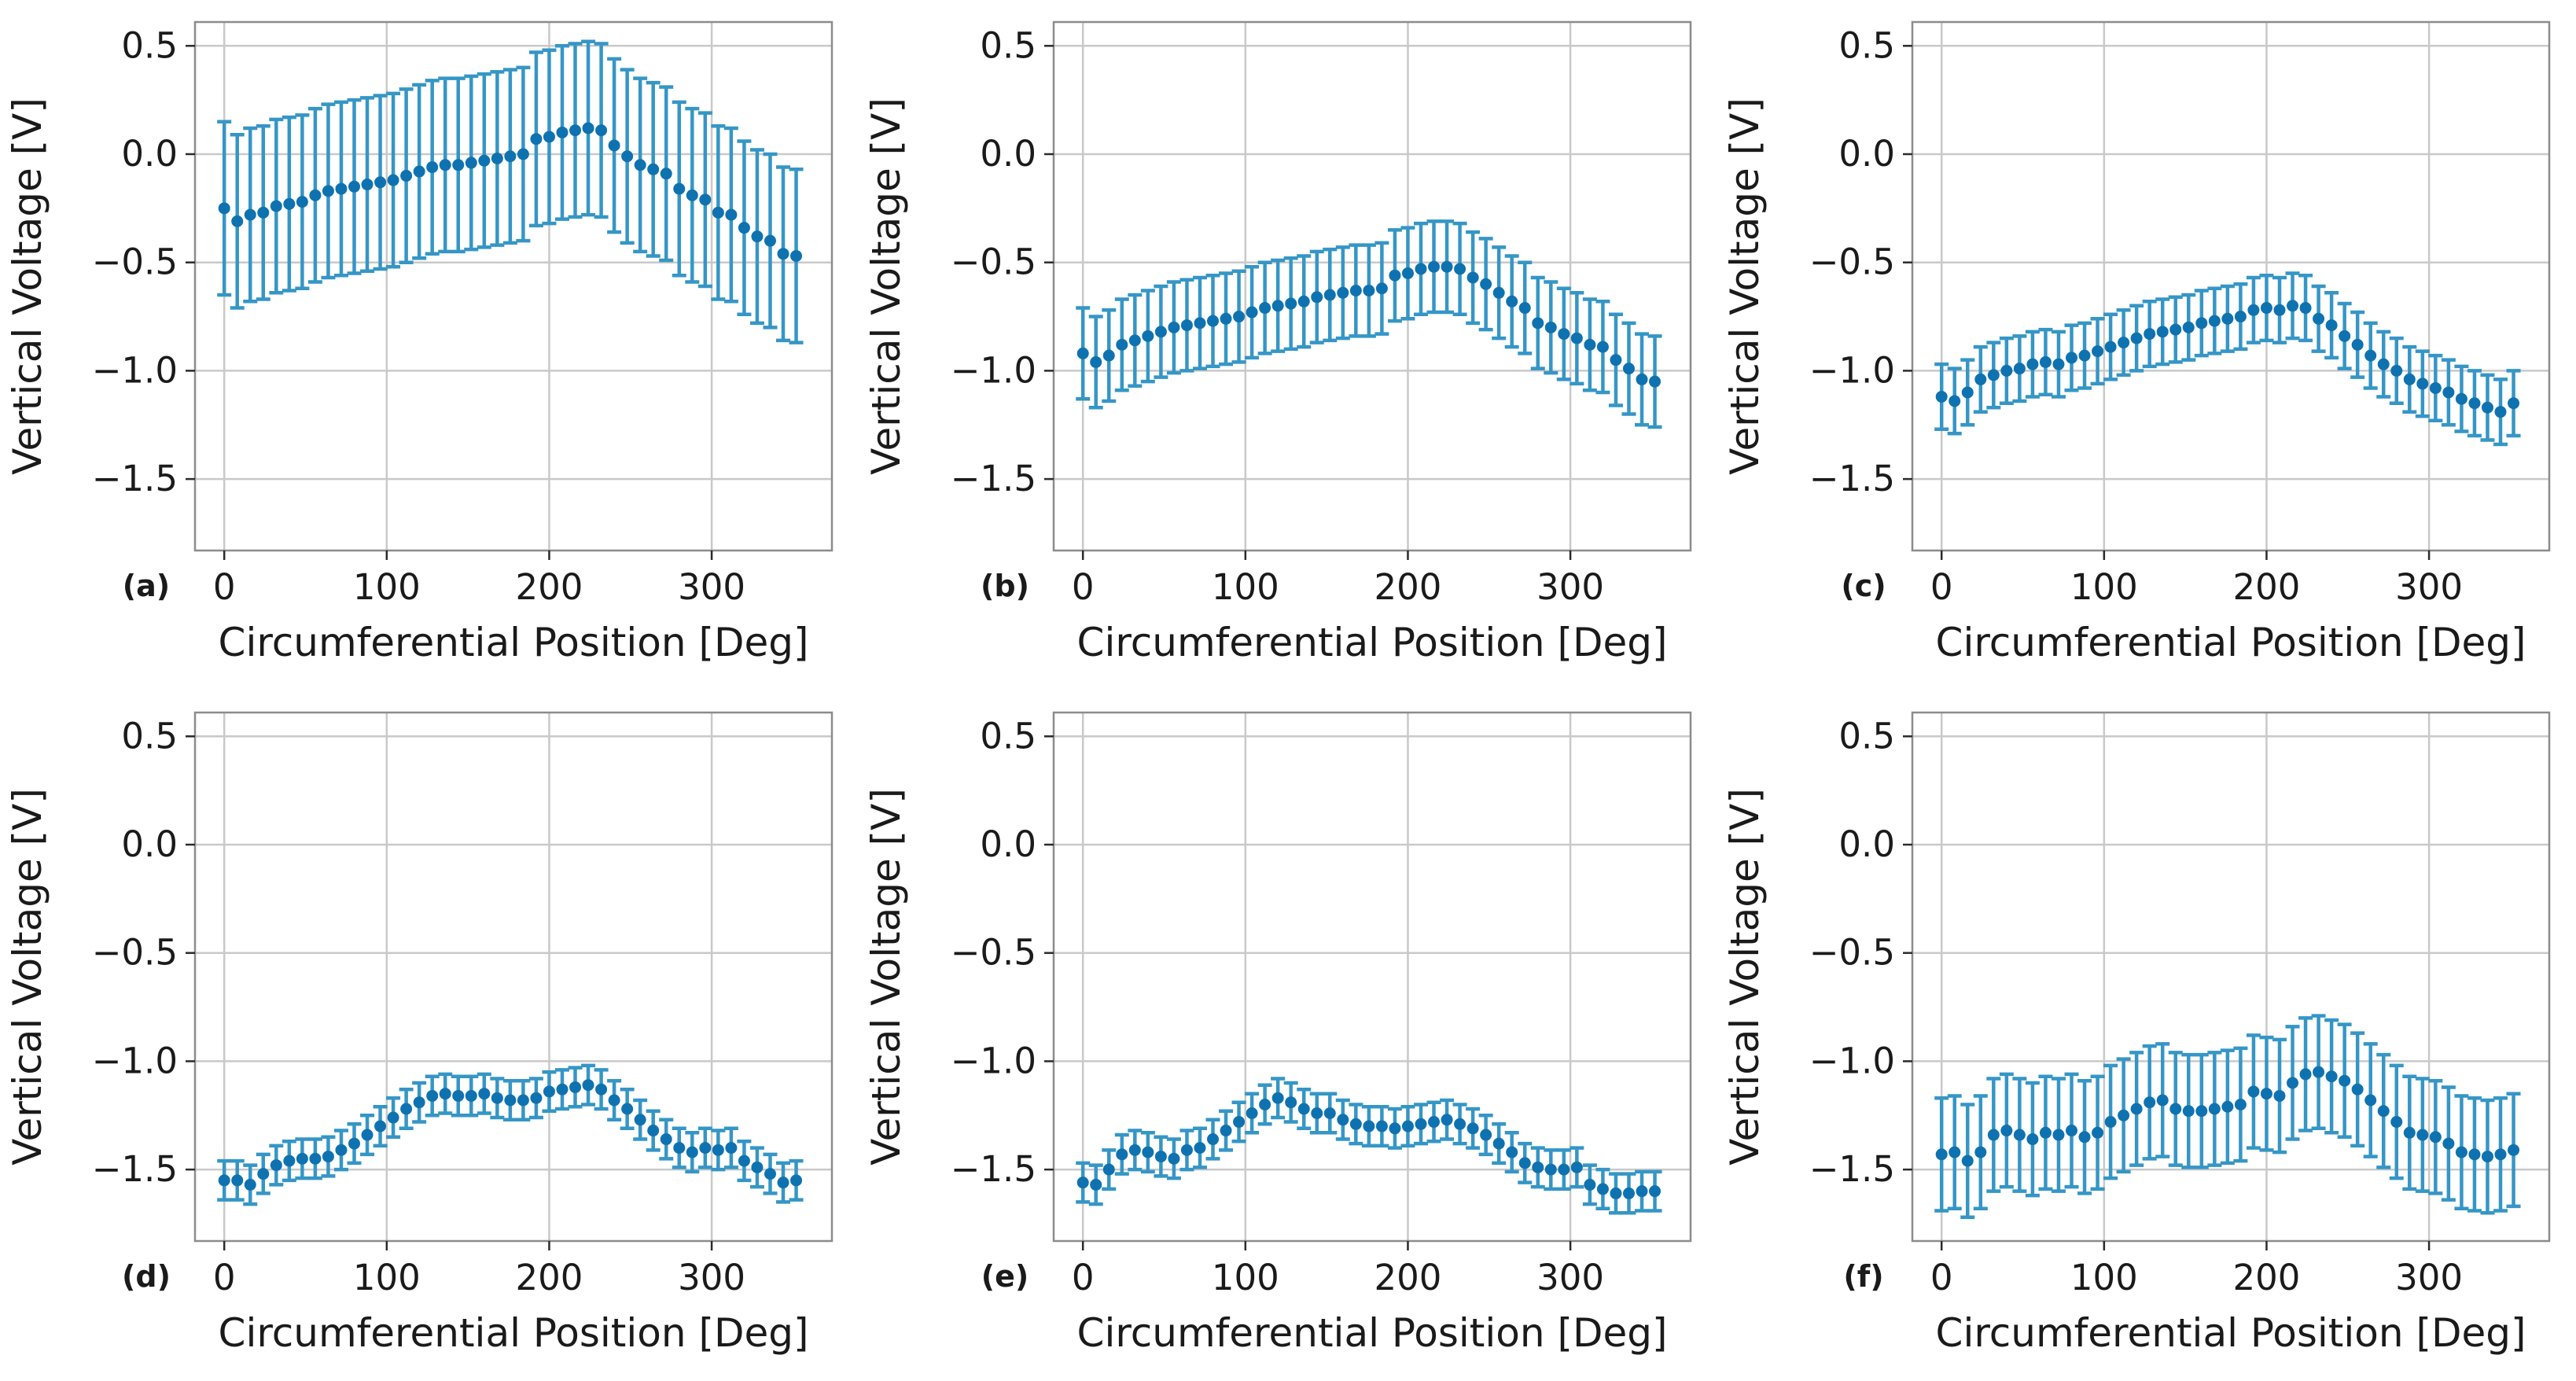 The image size is (2576, 1381). What do you see at coordinates (2267, 1277) in the screenshot?
I see `x-tick-label: 200` at bounding box center [2267, 1277].